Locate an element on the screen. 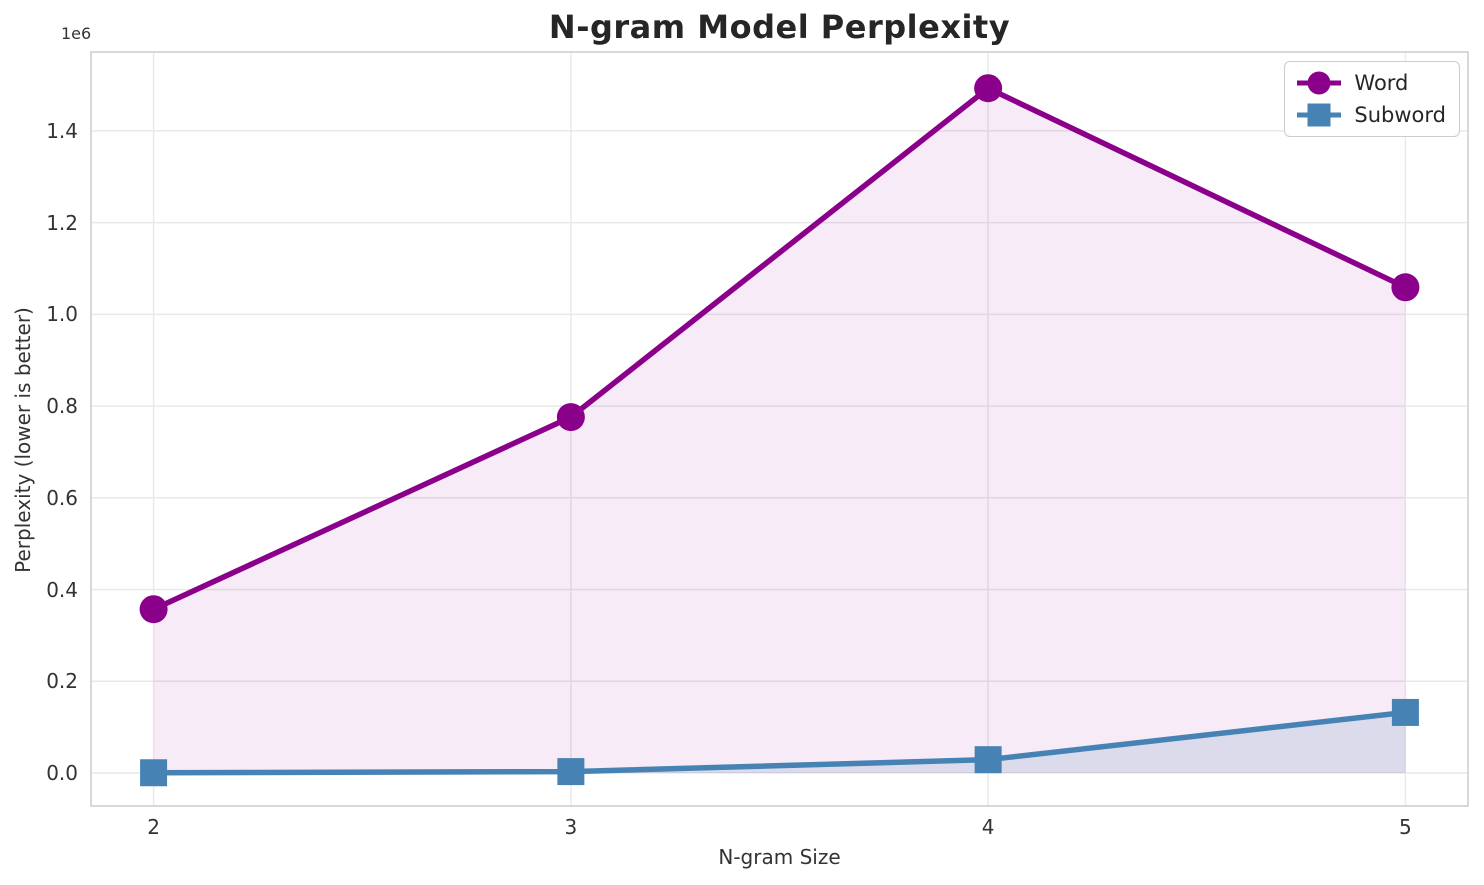 The height and width of the screenshot is (885, 1484). y-tick-label: 1.0 is located at coordinates (62, 314).